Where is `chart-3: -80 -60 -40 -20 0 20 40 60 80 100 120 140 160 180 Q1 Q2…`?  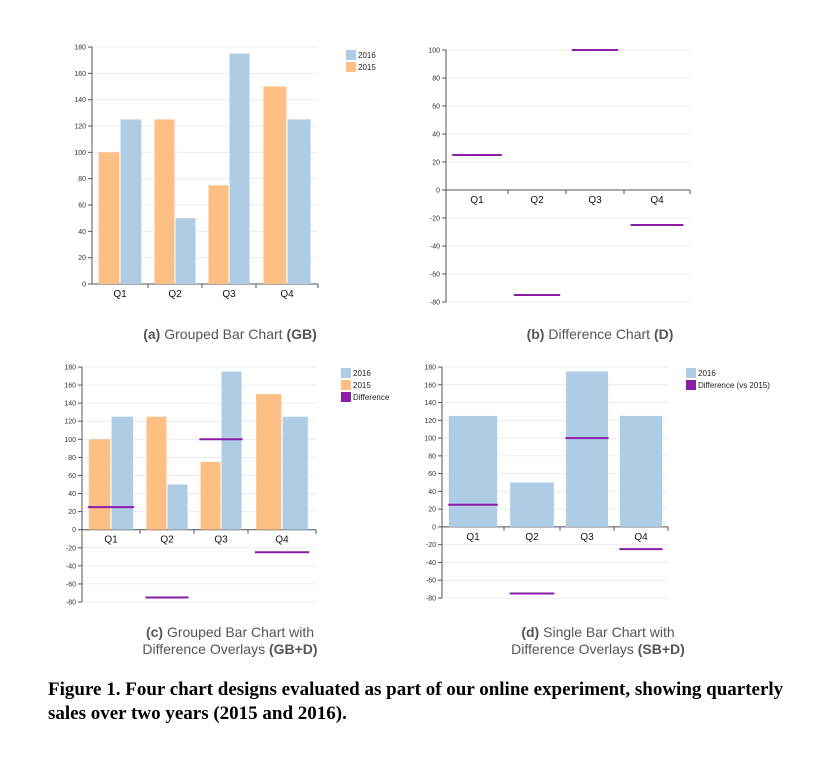 chart-3: -80 -60 -40 -20 0 20 40 60 80 100 120 140 160 180 Q1 Q2… is located at coordinates (597, 484).